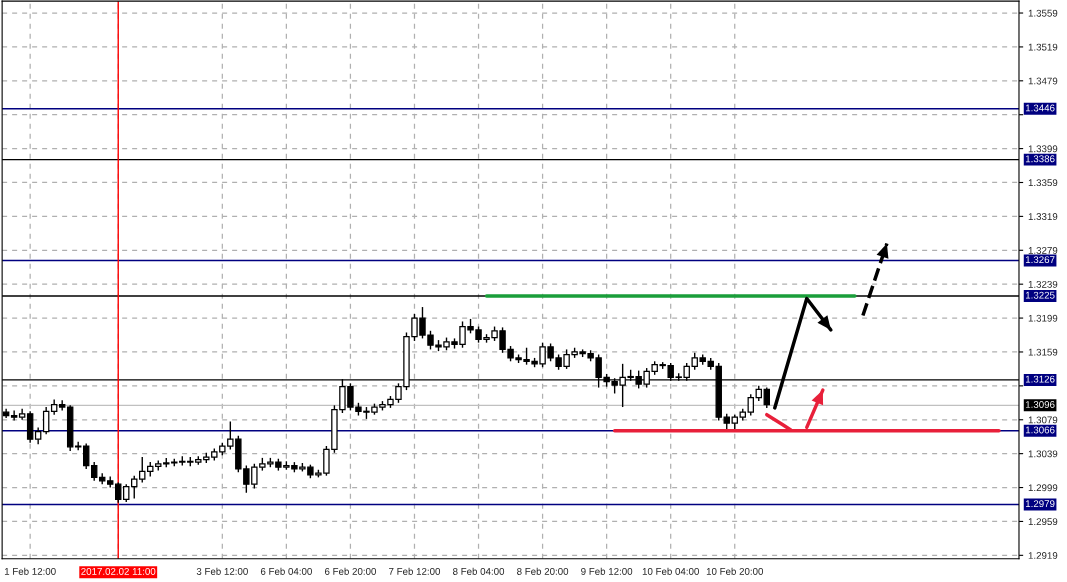 The height and width of the screenshot is (582, 1067). I want to click on x-tick-label: 10 Feb 04:00, so click(670, 571).